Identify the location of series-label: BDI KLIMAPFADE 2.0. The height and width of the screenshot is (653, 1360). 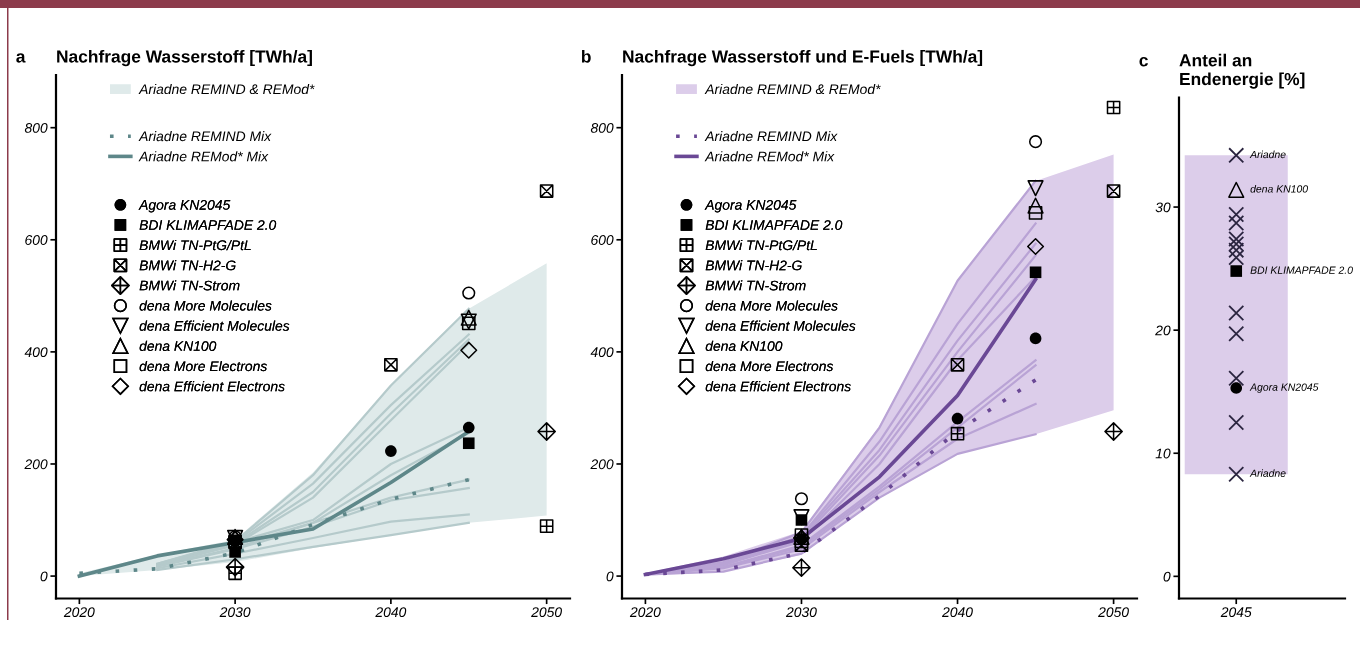
(1301, 270).